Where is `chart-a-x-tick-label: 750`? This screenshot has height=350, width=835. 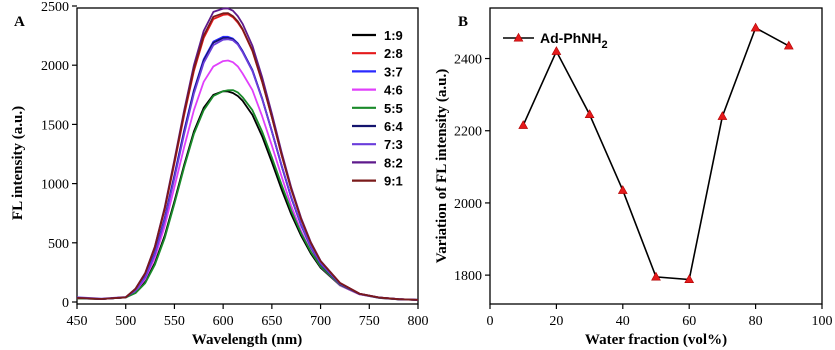
chart-a-x-tick-label: 750 is located at coordinates (369, 321).